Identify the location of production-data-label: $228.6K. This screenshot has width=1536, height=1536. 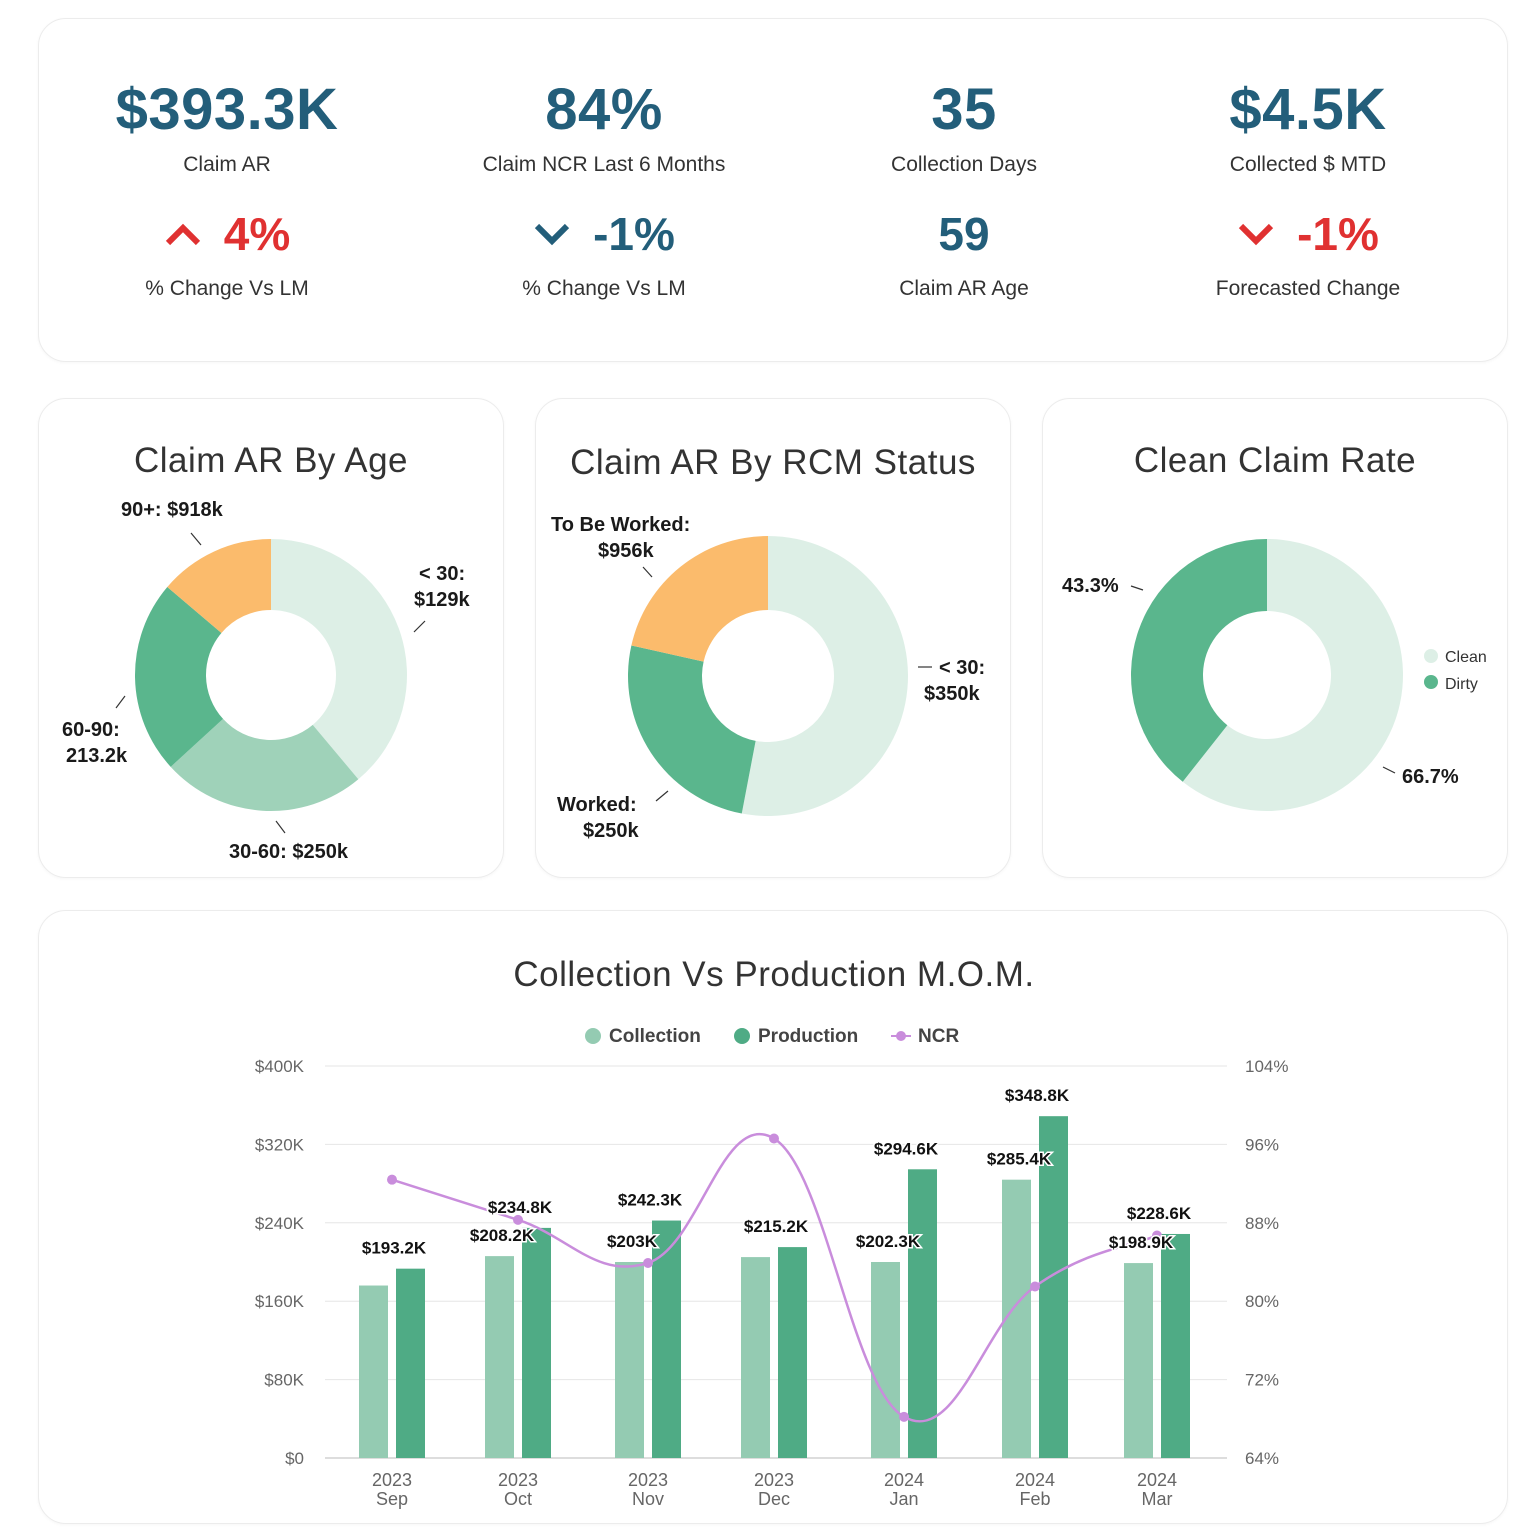
(1159, 1213).